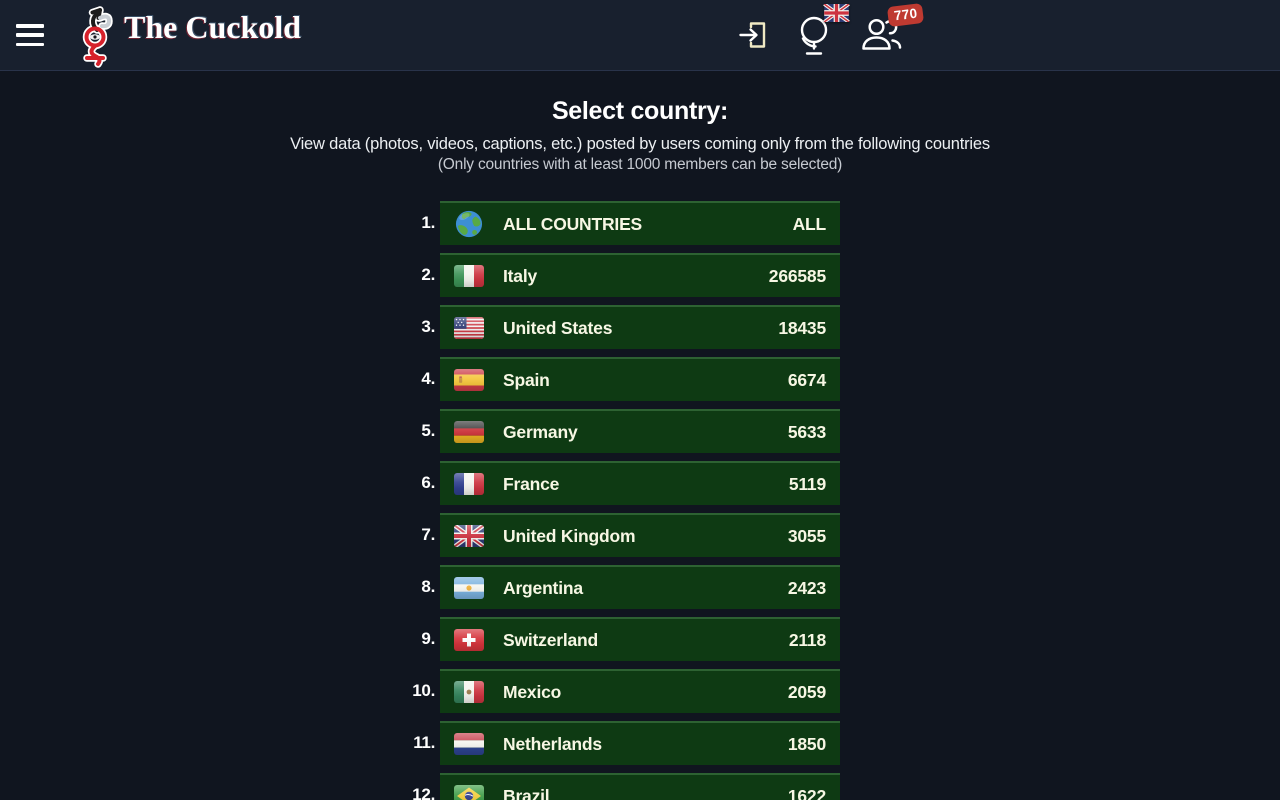 The height and width of the screenshot is (800, 1280). Describe the element at coordinates (423, 690) in the screenshot. I see `country-rank: 10.` at that location.